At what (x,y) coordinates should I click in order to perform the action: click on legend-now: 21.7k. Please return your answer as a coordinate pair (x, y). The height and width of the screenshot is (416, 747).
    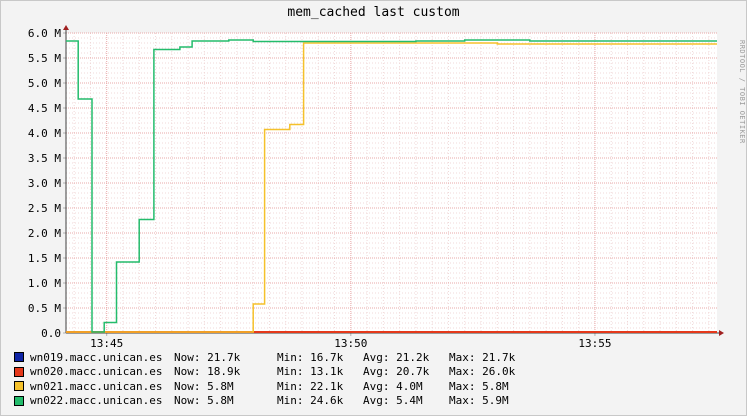
    Looking at the image, I should click on (224, 357).